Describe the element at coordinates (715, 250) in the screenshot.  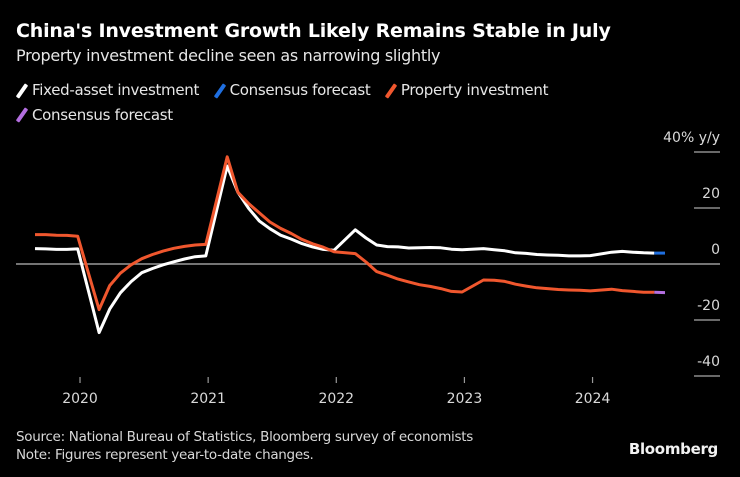
I see `y-tick-label: 0` at that location.